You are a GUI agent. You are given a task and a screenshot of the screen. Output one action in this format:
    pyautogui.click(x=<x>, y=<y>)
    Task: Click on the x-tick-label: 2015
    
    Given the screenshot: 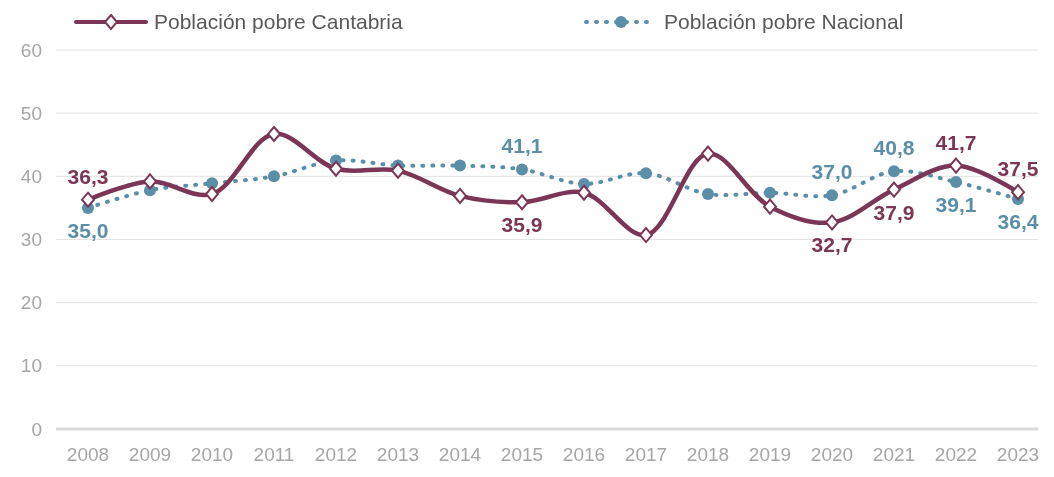 What is the action you would take?
    pyautogui.click(x=522, y=454)
    